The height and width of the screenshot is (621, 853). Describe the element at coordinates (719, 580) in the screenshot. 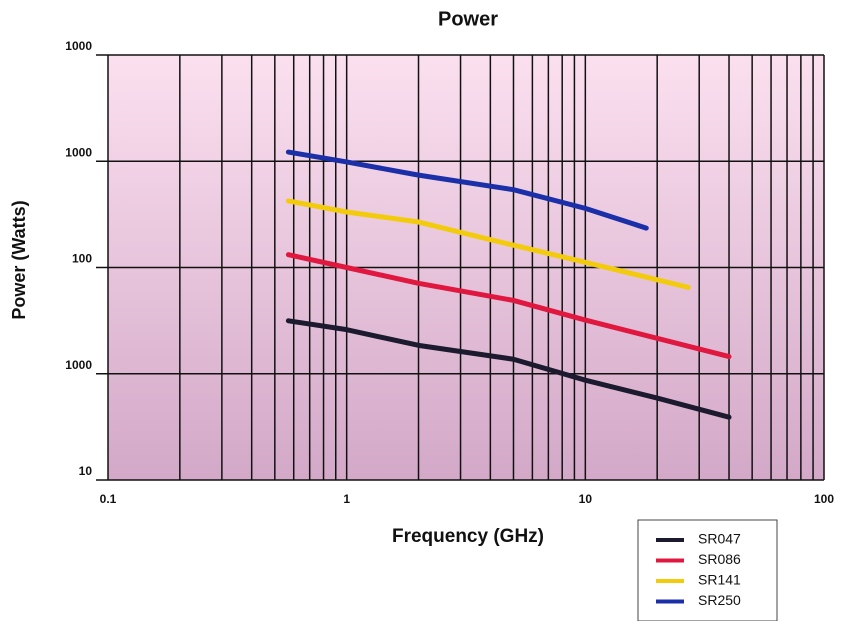

I see `legend-label: SR141` at that location.